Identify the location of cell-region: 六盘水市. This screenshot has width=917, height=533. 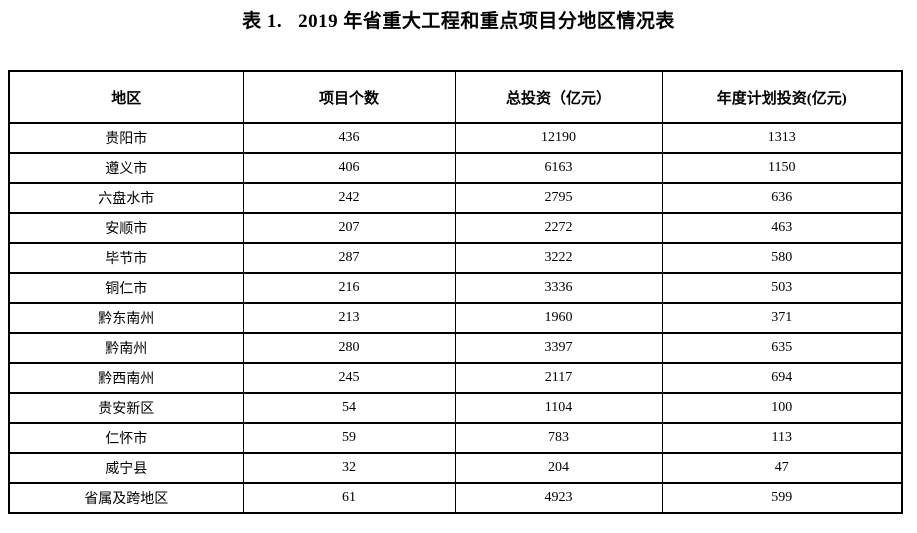
(126, 198).